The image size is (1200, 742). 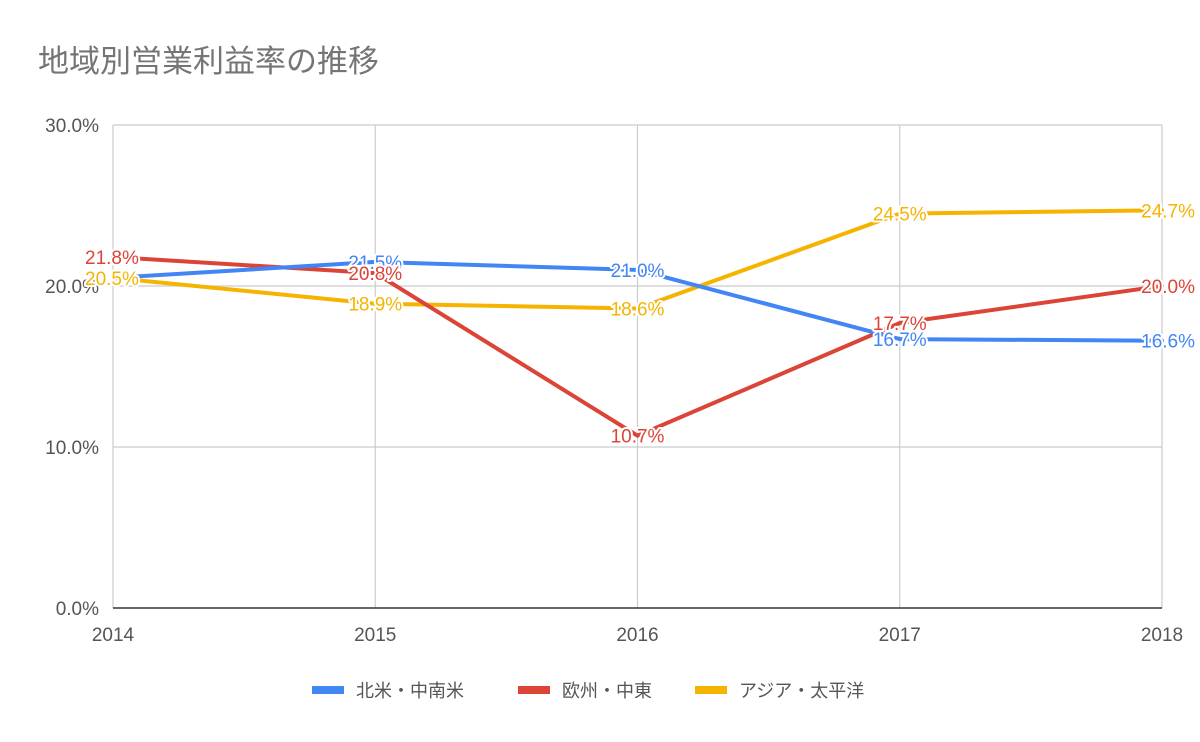 I want to click on data-label: 20.8%, so click(x=375, y=274).